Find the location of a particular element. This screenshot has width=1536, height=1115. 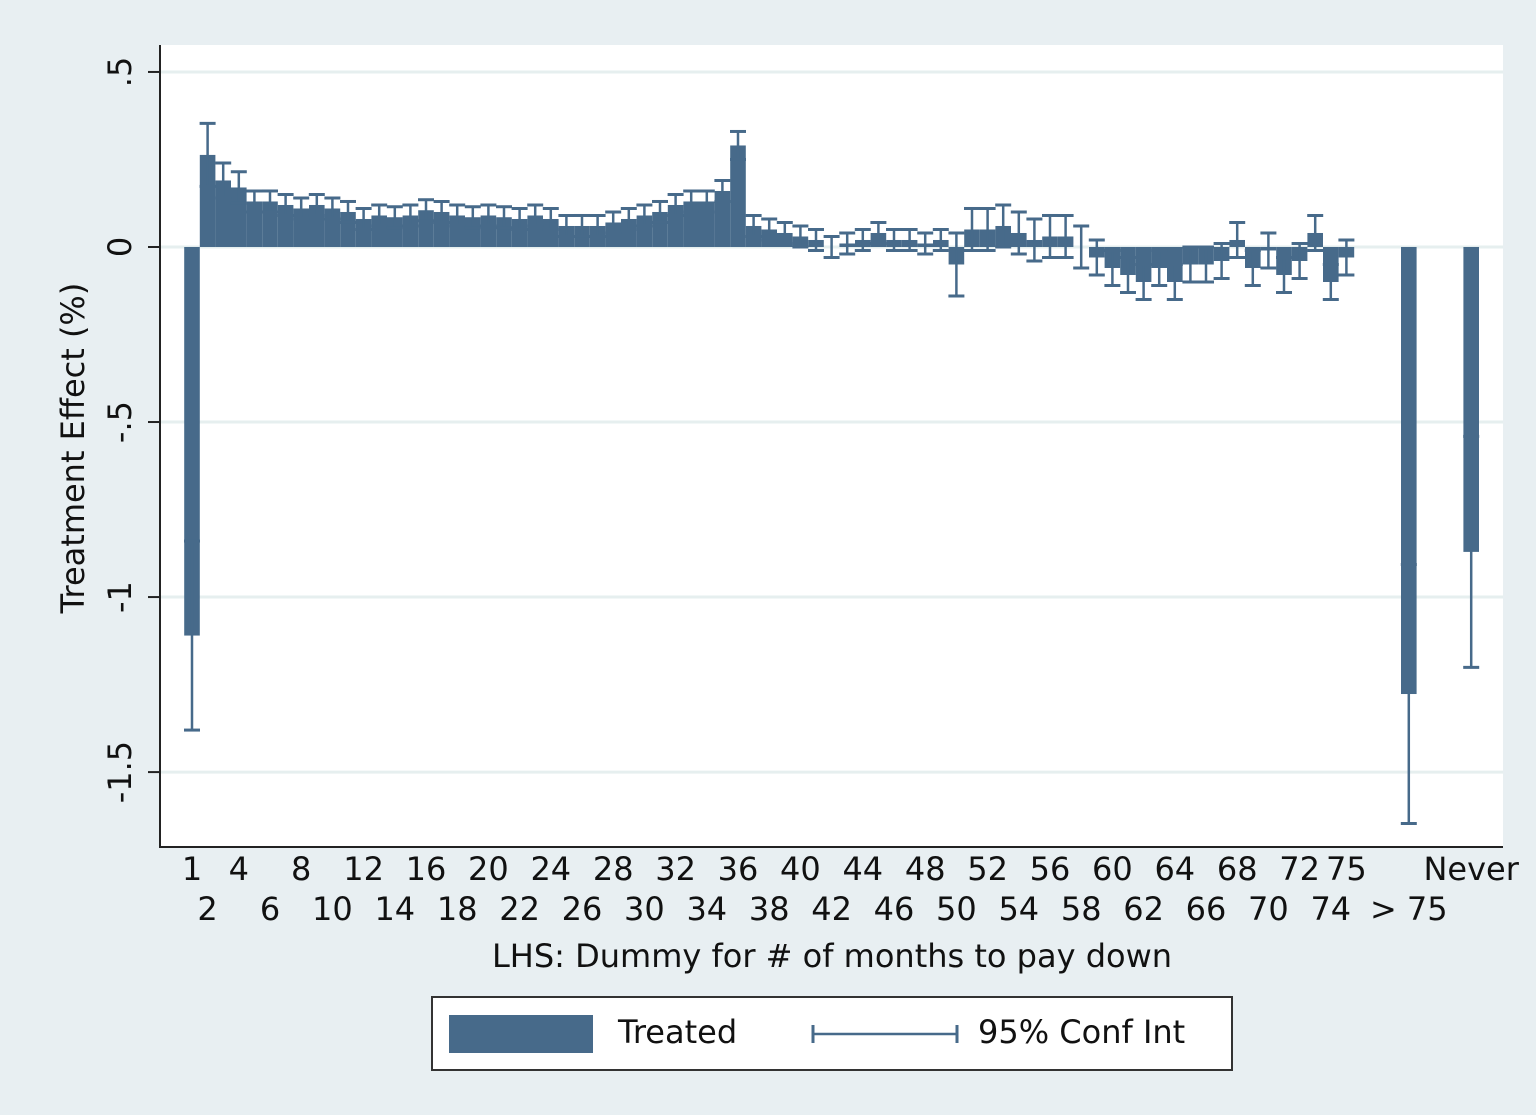

x-tick-label: 66 is located at coordinates (1206, 909).